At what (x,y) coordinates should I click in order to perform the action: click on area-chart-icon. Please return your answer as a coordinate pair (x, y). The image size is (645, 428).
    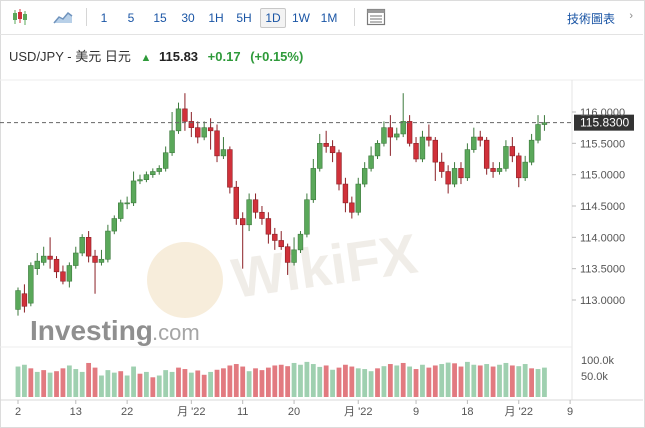
    Looking at the image, I should click on (63, 17).